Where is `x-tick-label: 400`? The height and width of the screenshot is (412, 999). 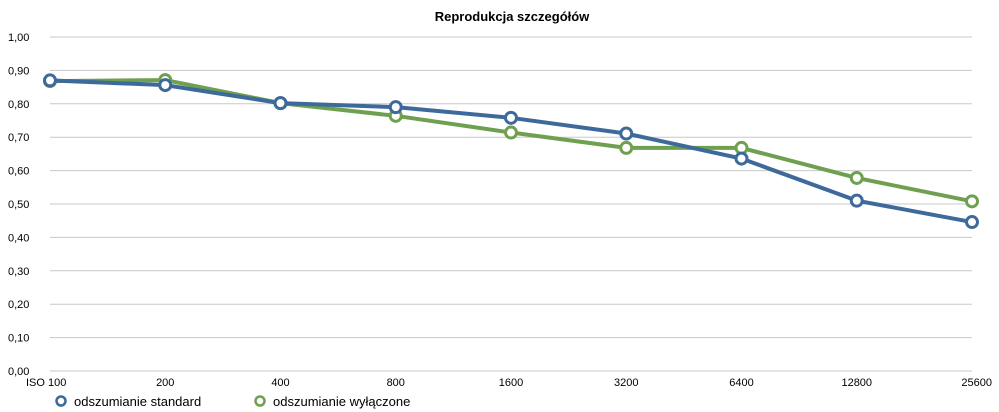
x-tick-label: 400 is located at coordinates (280, 383).